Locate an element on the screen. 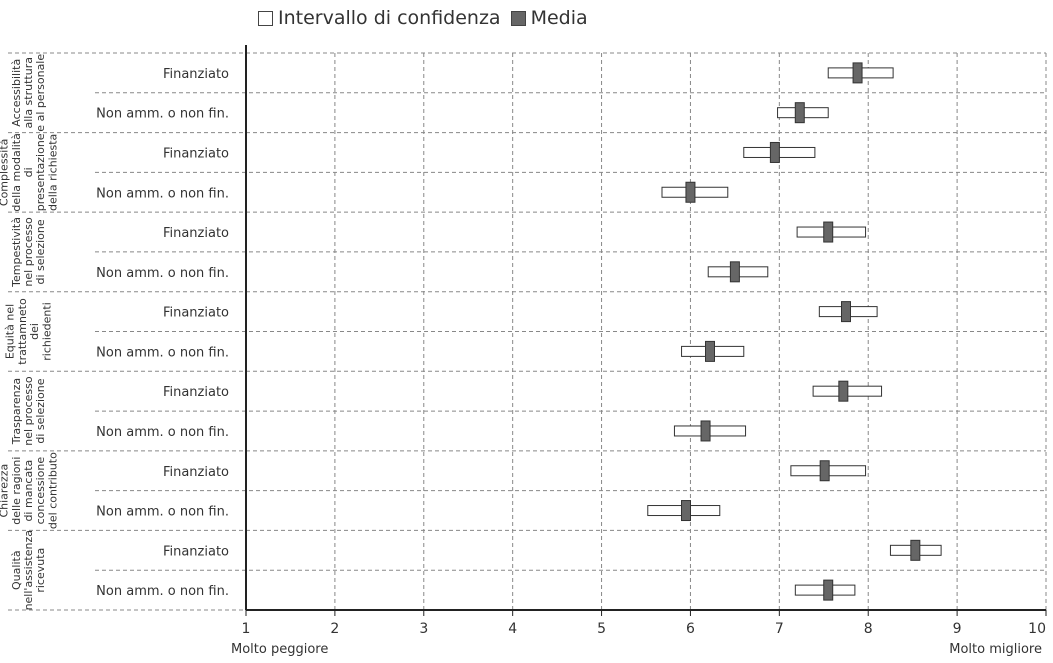  group-label: Qualitànell'assistenzaricevuta is located at coordinates (28, 570).